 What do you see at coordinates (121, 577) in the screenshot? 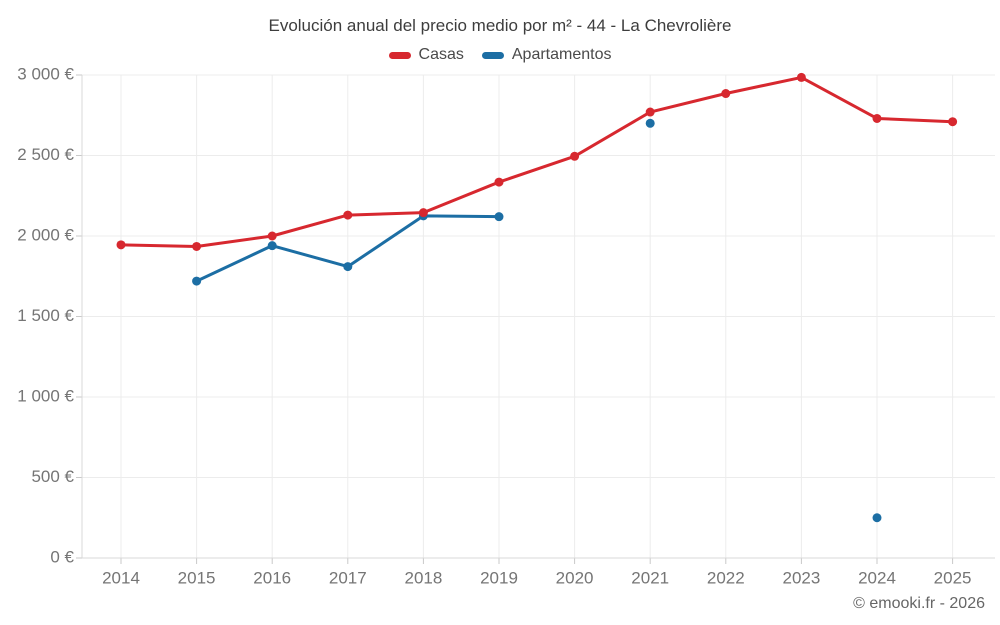
I see `x-axis-label: 2014` at bounding box center [121, 577].